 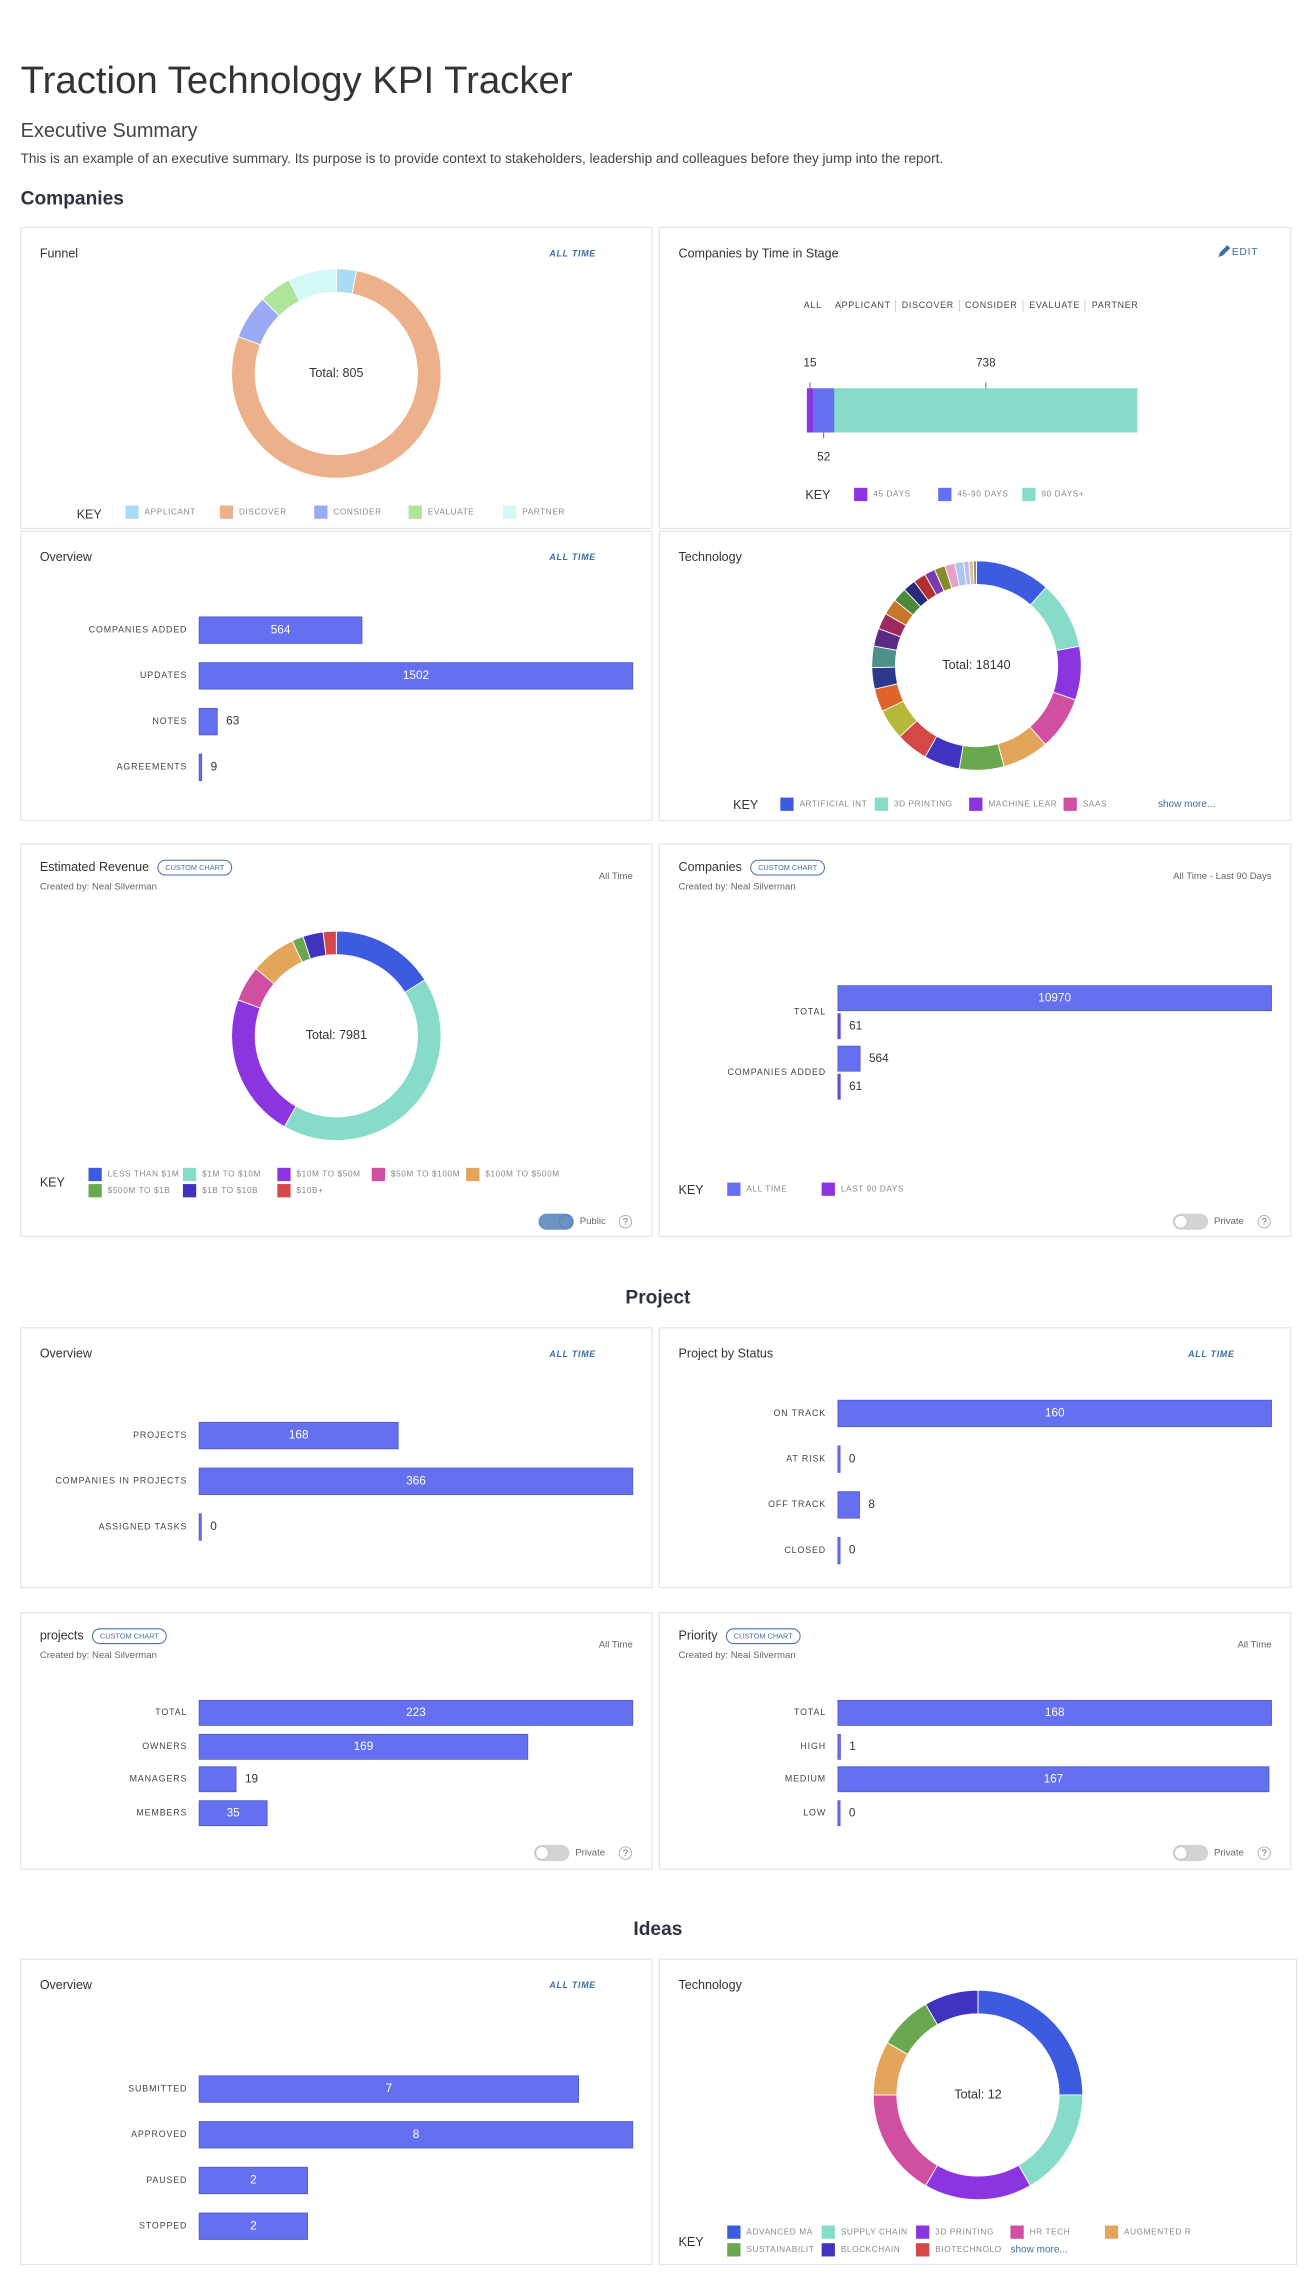 I want to click on legend-label: APPLICANT, so click(x=170, y=511).